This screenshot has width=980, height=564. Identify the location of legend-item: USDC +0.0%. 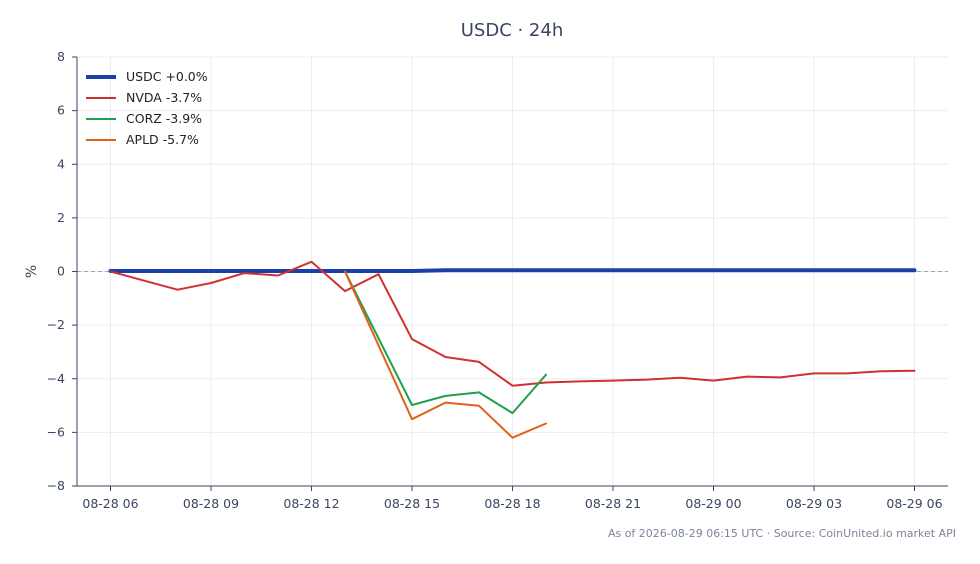
(147, 76).